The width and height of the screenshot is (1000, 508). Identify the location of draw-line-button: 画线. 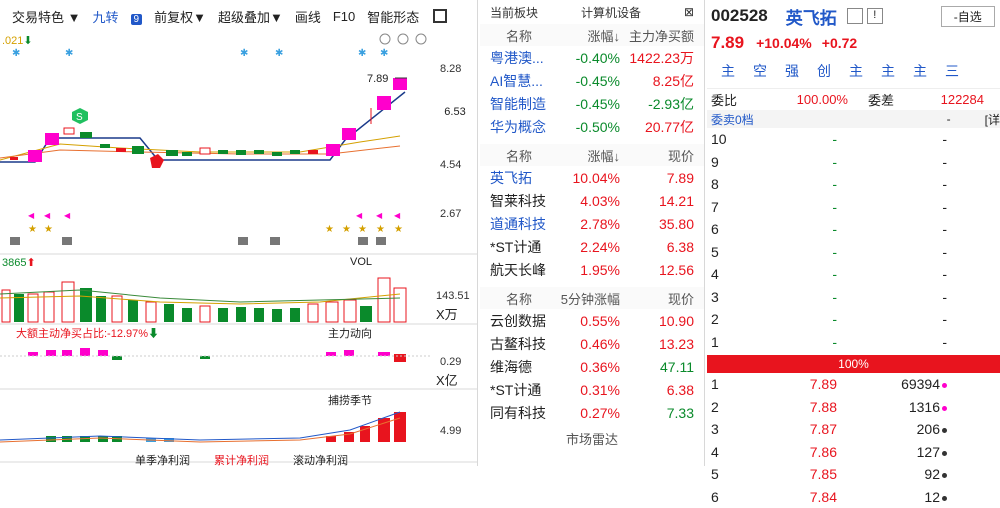
(308, 16).